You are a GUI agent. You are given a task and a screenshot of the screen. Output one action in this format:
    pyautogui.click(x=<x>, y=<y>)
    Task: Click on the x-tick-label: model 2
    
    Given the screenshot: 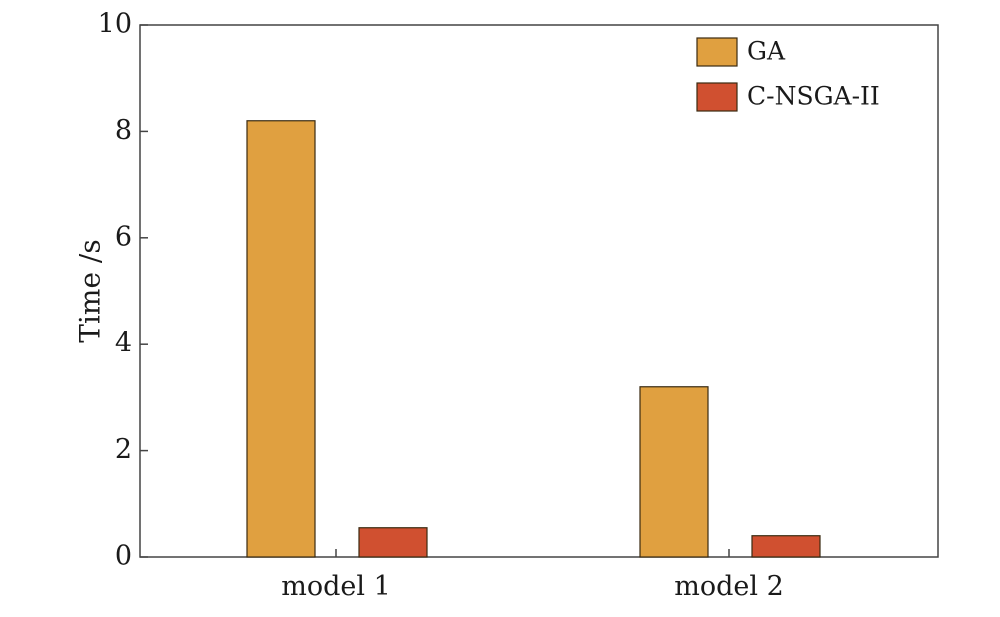 What is the action you would take?
    pyautogui.click(x=729, y=586)
    